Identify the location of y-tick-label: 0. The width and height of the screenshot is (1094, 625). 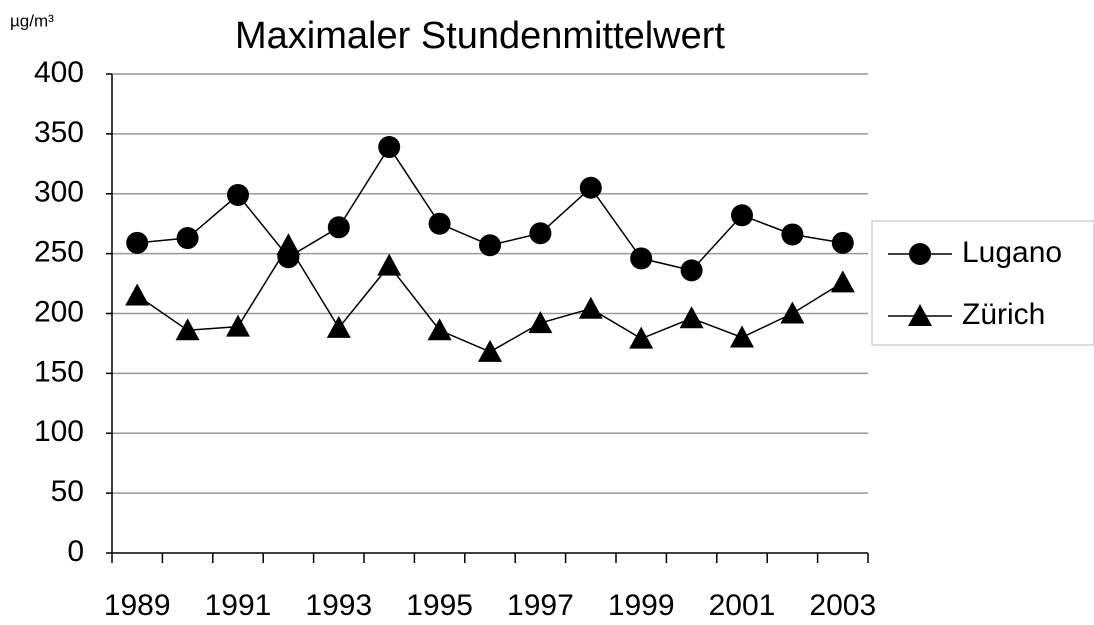
(75, 551).